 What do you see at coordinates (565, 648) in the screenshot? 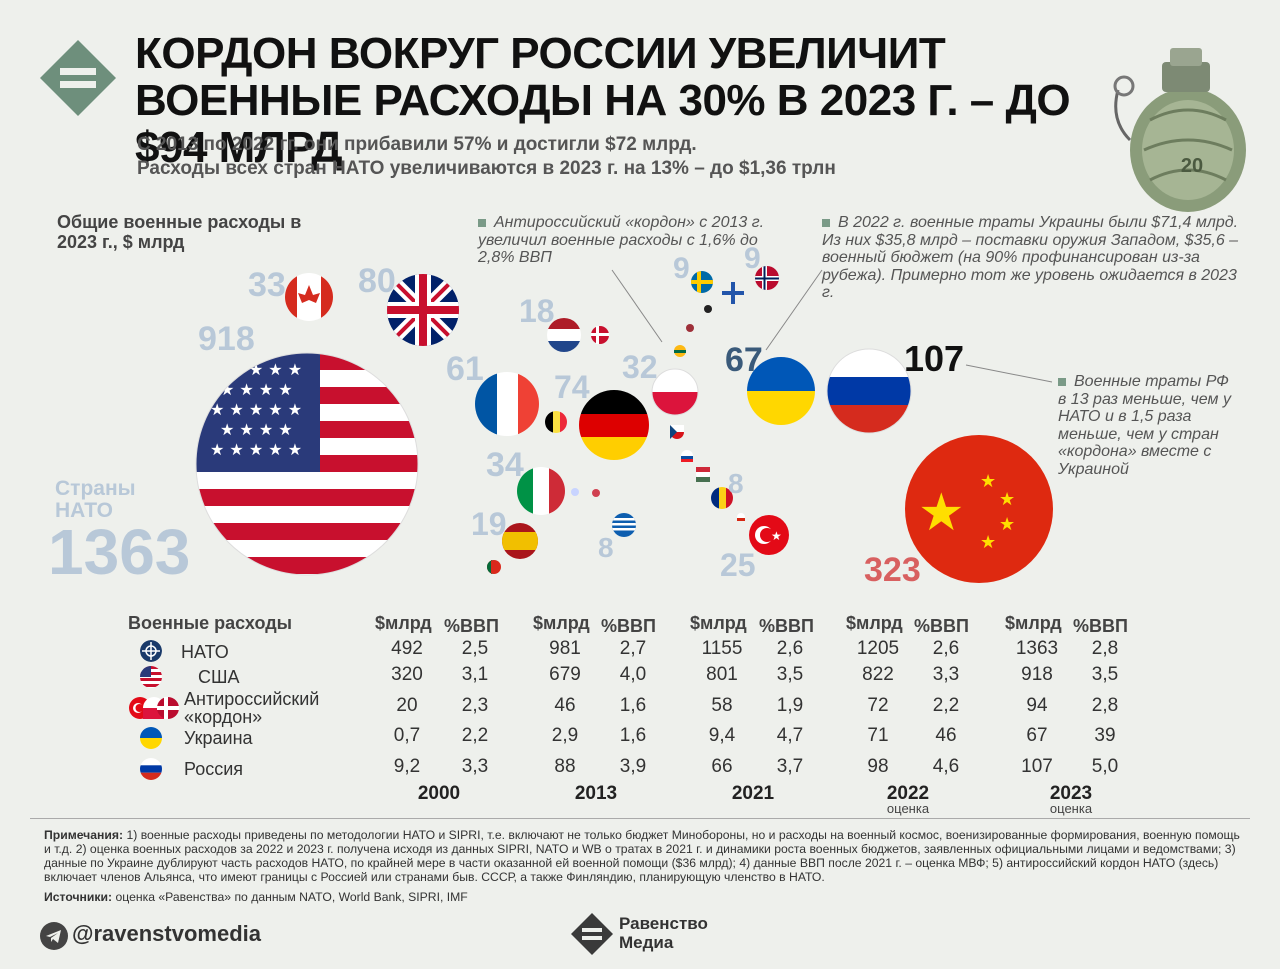
I see `table-cell: 981` at bounding box center [565, 648].